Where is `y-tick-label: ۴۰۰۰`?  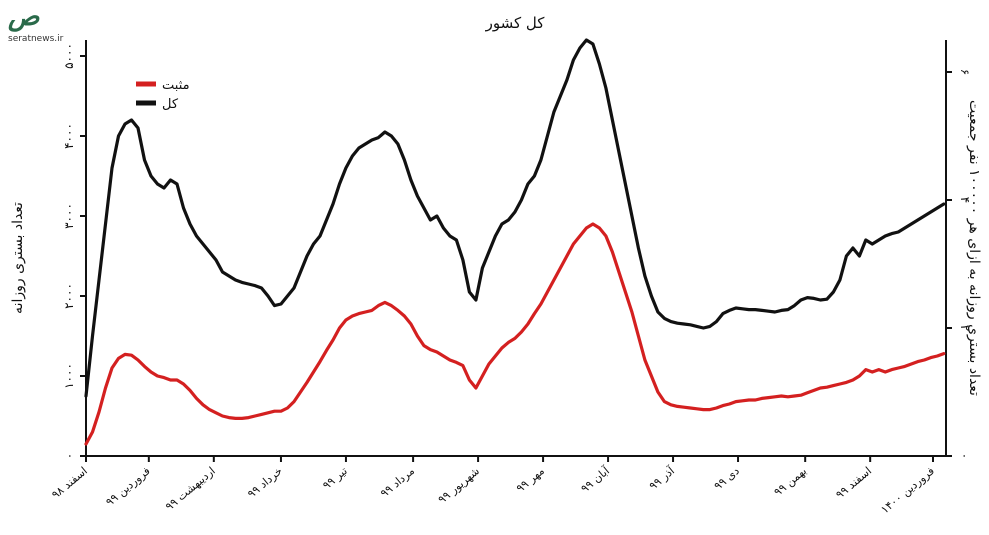
y-tick-label: ۴۰۰۰ is located at coordinates (69, 136).